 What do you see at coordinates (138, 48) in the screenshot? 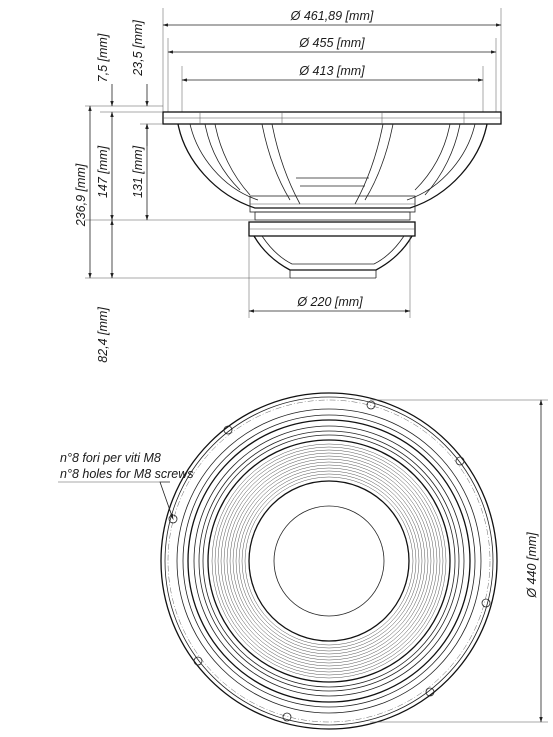
I see `mounting-depth-label: 23,5 [mm]` at bounding box center [138, 48].